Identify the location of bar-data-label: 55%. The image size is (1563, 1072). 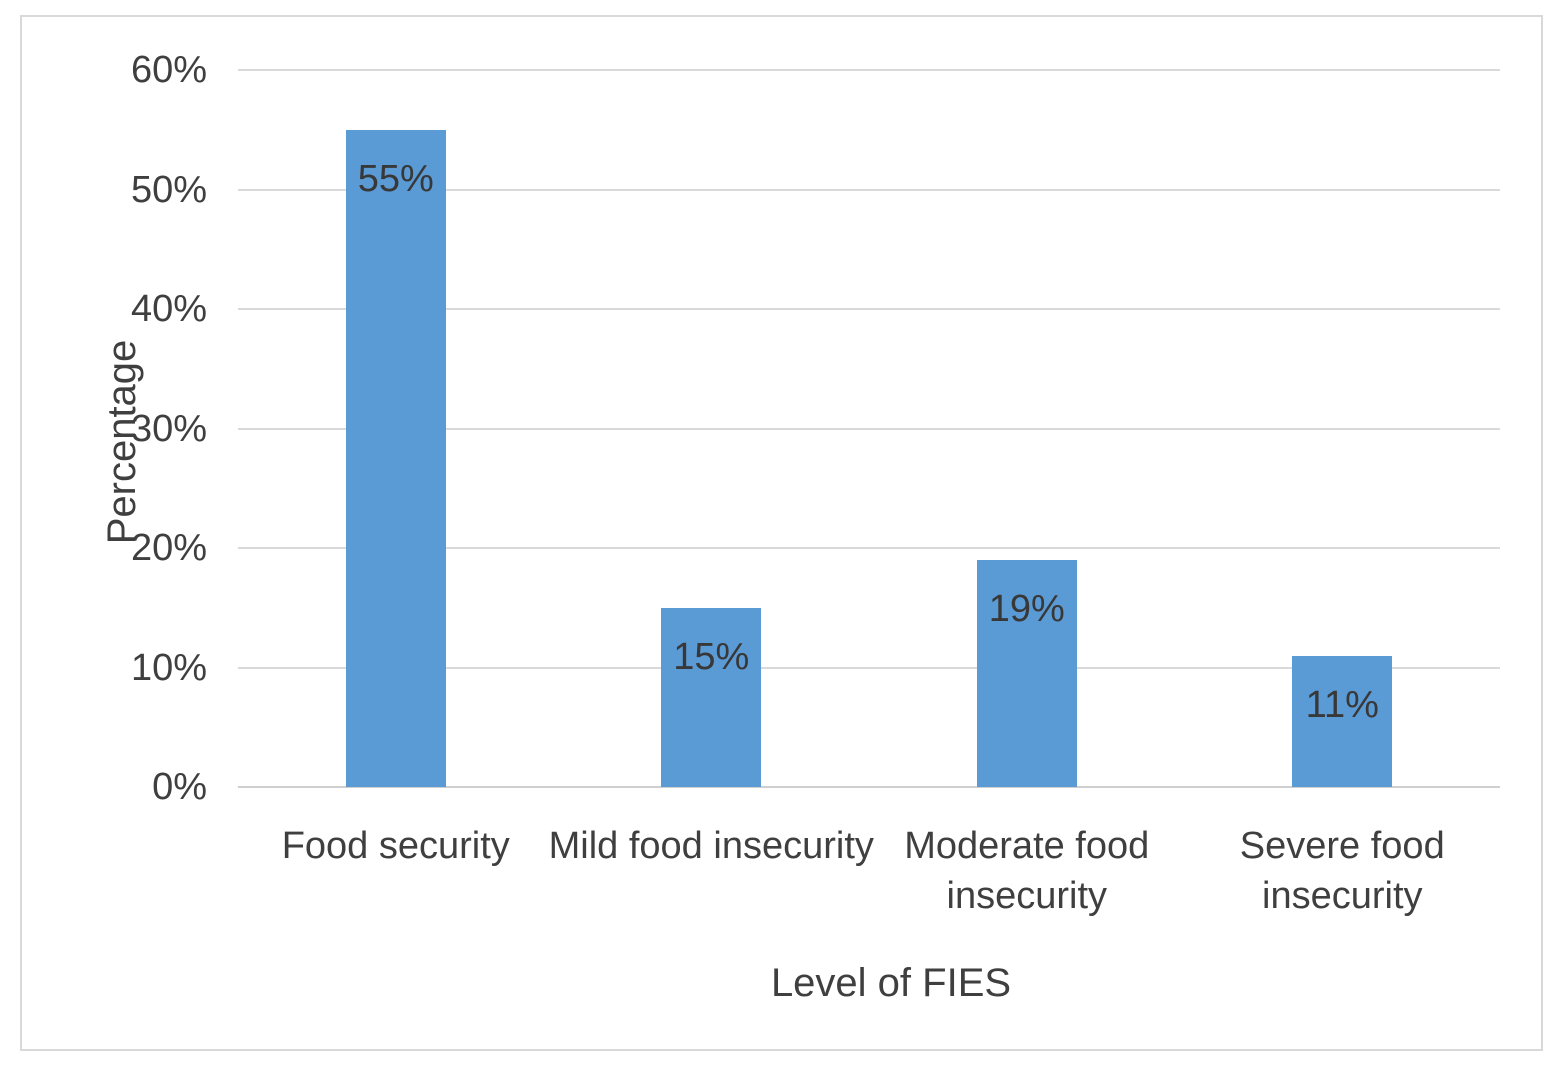
(395, 178).